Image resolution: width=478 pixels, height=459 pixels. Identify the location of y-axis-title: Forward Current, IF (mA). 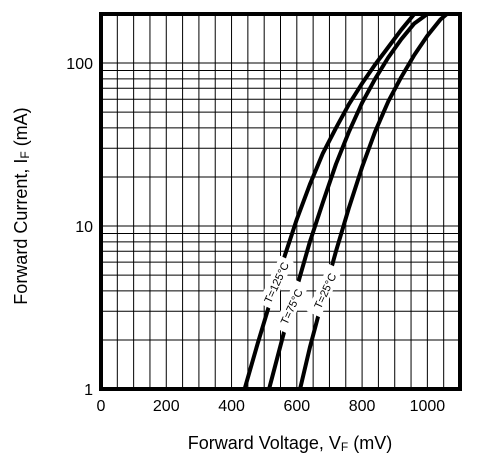
(21, 205).